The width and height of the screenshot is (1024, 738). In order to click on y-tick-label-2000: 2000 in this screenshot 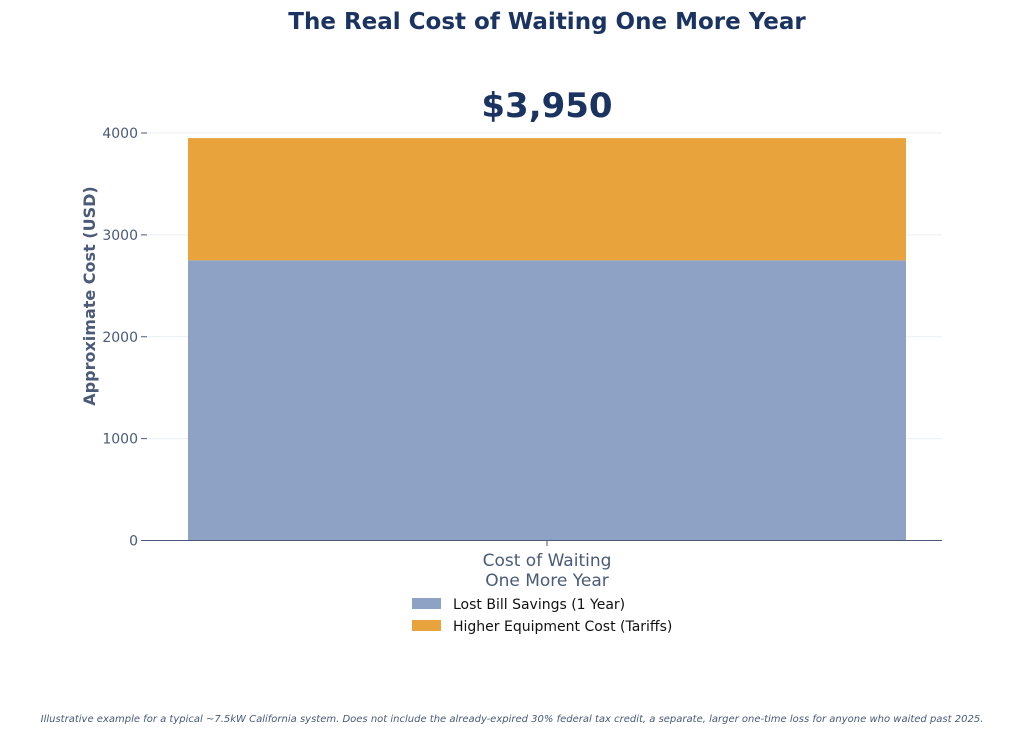, I will do `click(120, 338)`.